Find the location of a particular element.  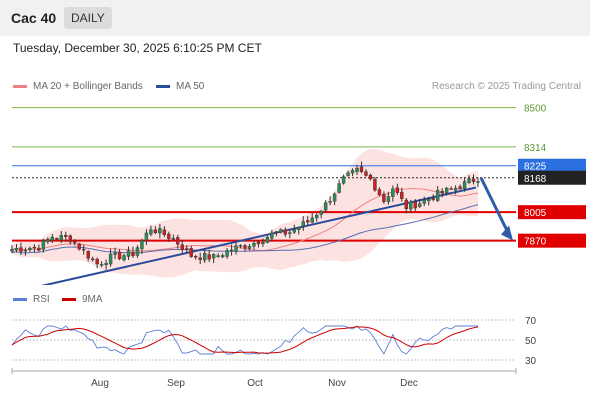

legend-ma50-swatch is located at coordinates (163, 86).